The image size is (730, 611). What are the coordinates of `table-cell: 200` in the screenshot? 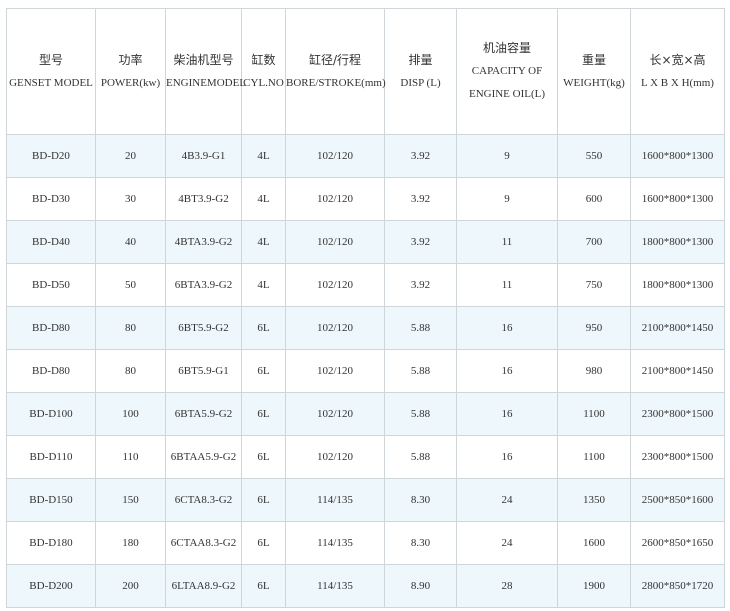 It's located at (130, 586).